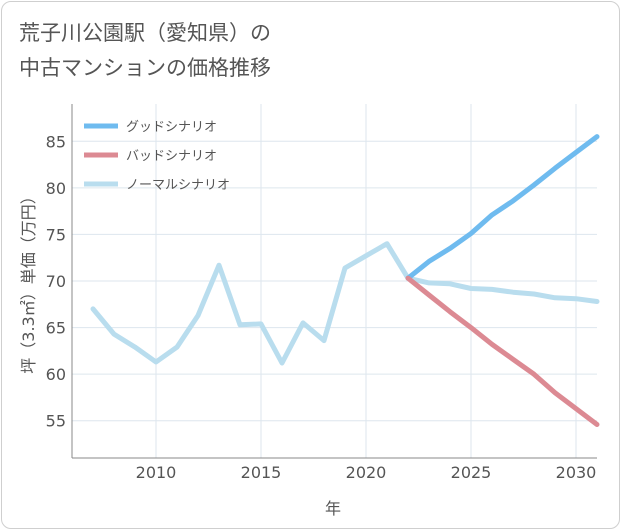 This screenshot has width=621, height=530. Describe the element at coordinates (171, 156) in the screenshot. I see `legend-label-1: バッドシナリオ` at that location.